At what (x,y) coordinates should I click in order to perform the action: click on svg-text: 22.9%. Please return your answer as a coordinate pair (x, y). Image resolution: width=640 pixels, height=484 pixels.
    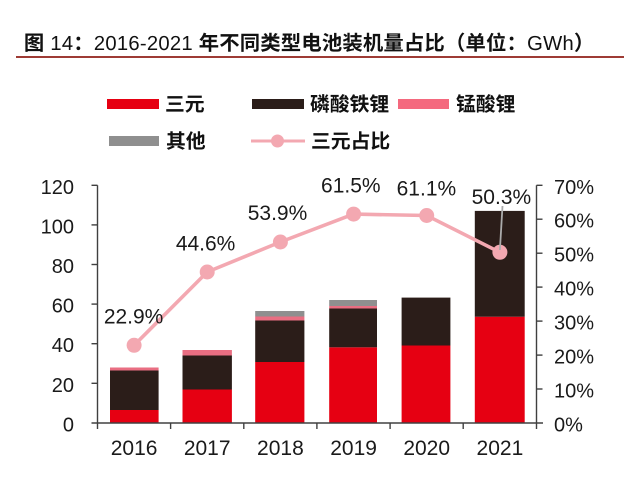
    Looking at the image, I should click on (134, 317).